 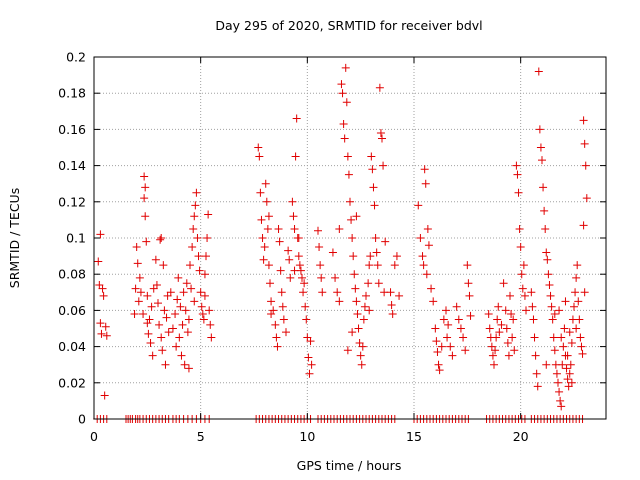 What do you see at coordinates (72, 201) in the screenshot?
I see `y-tick-label: 0.12` at bounding box center [72, 201].